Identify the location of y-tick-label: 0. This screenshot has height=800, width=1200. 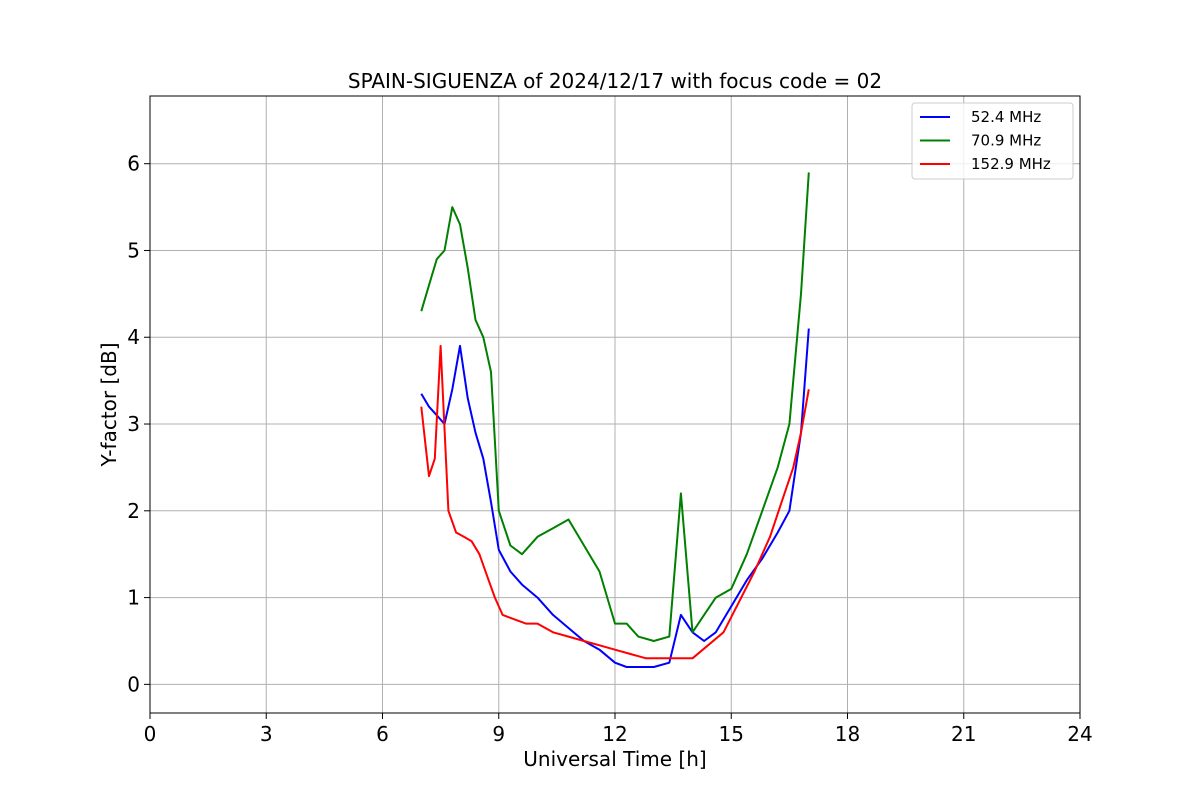
(133, 684).